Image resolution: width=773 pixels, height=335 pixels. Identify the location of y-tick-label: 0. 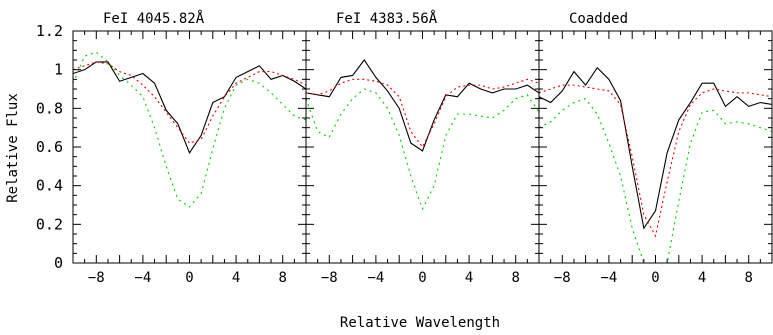
(58, 263).